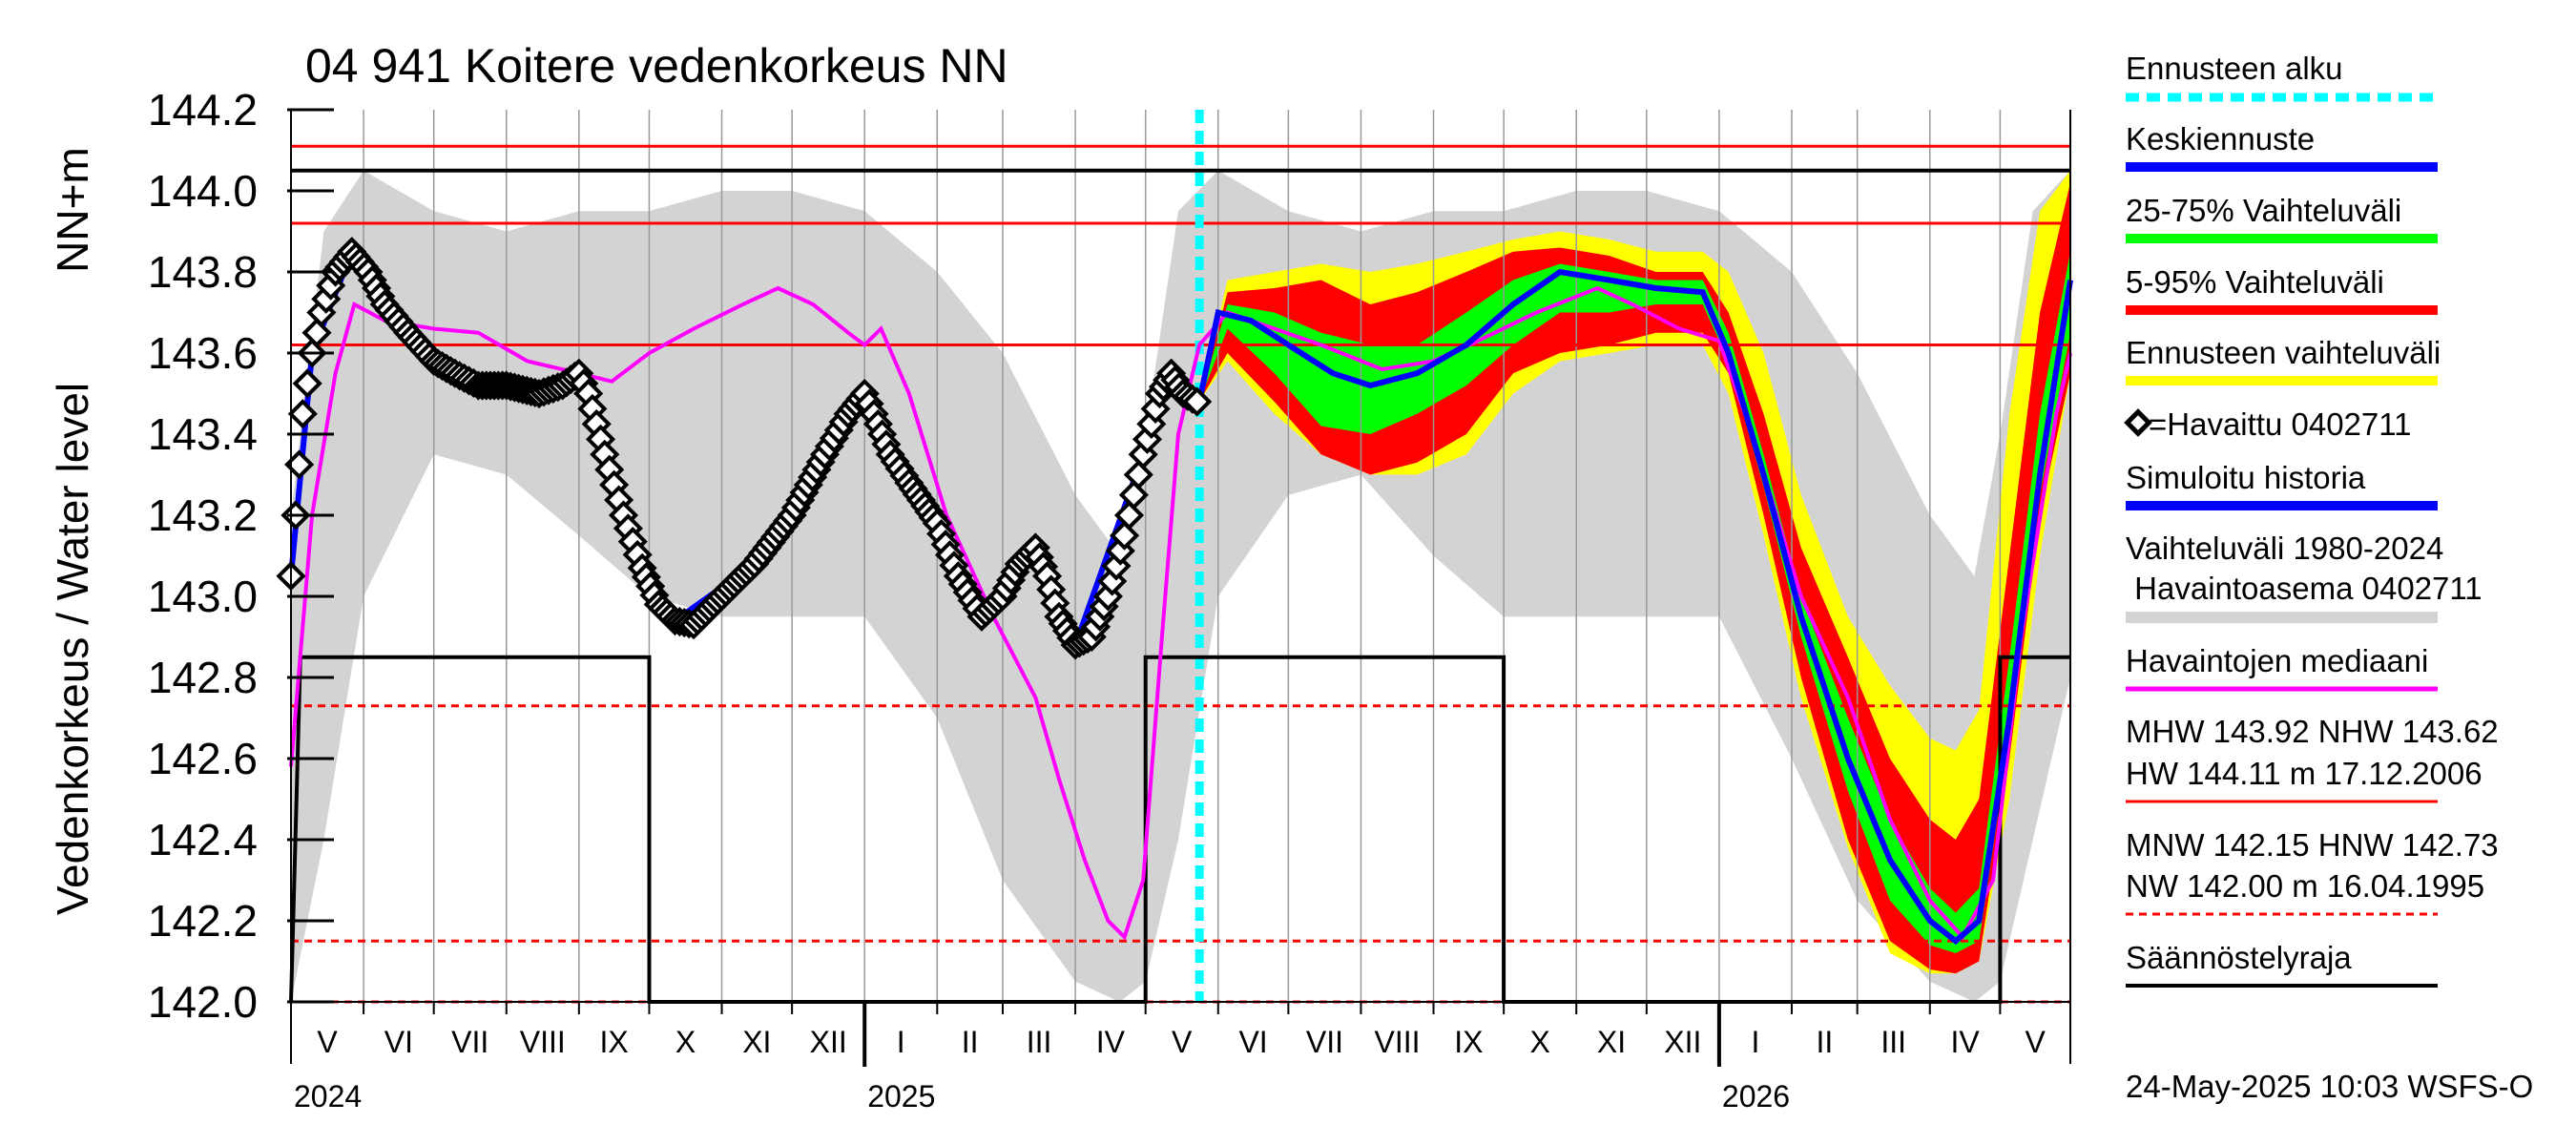 The image size is (2576, 1145). I want to click on legend-mean-label: Keskiennuste, so click(2220, 138).